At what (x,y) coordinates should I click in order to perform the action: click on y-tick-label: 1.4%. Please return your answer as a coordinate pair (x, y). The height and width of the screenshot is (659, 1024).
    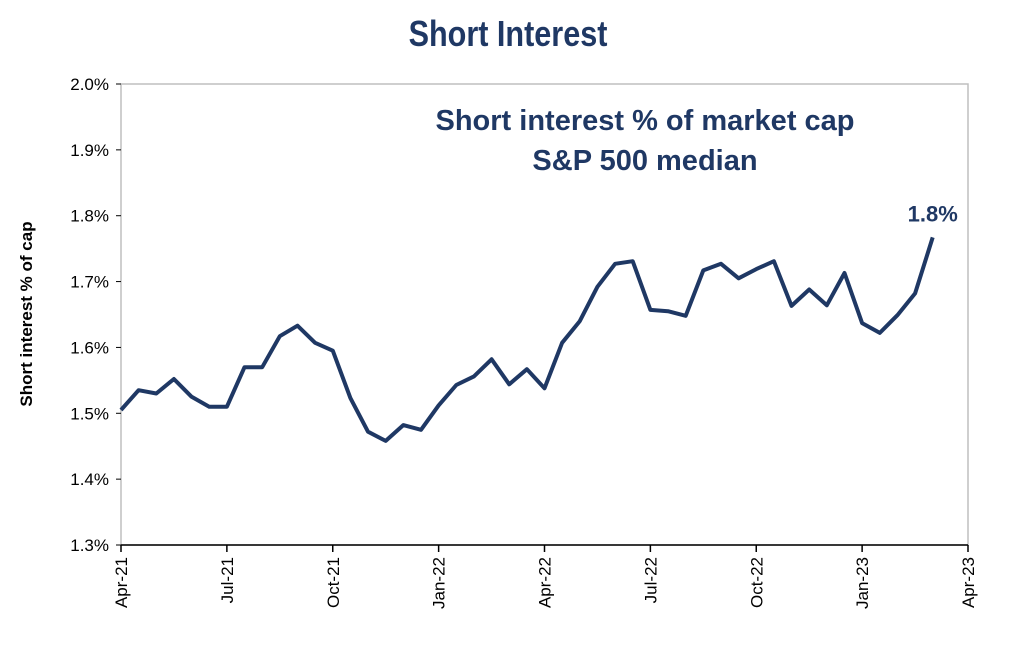
    Looking at the image, I should click on (89, 479).